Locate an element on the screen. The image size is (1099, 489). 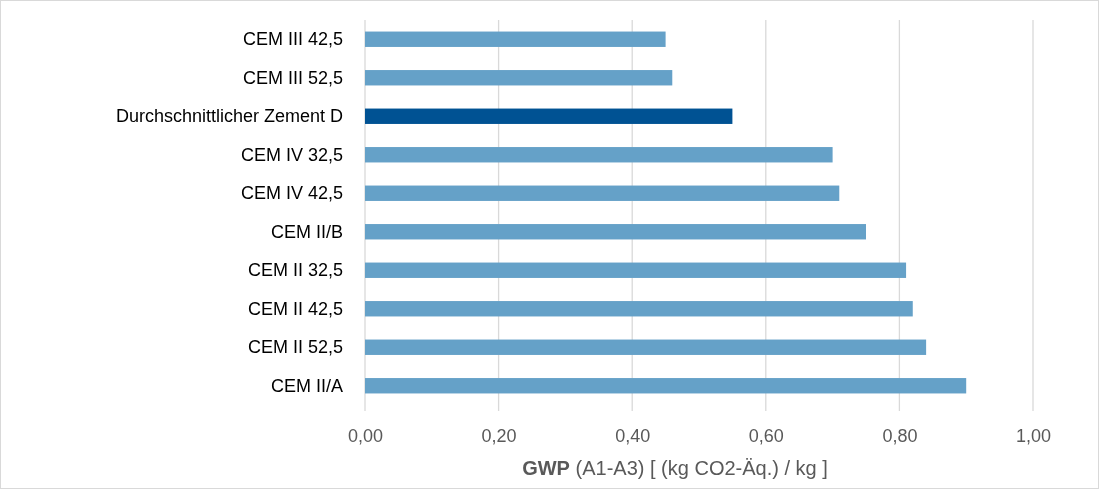
y-tick-label: CEM IV 42,5 is located at coordinates (291, 193).